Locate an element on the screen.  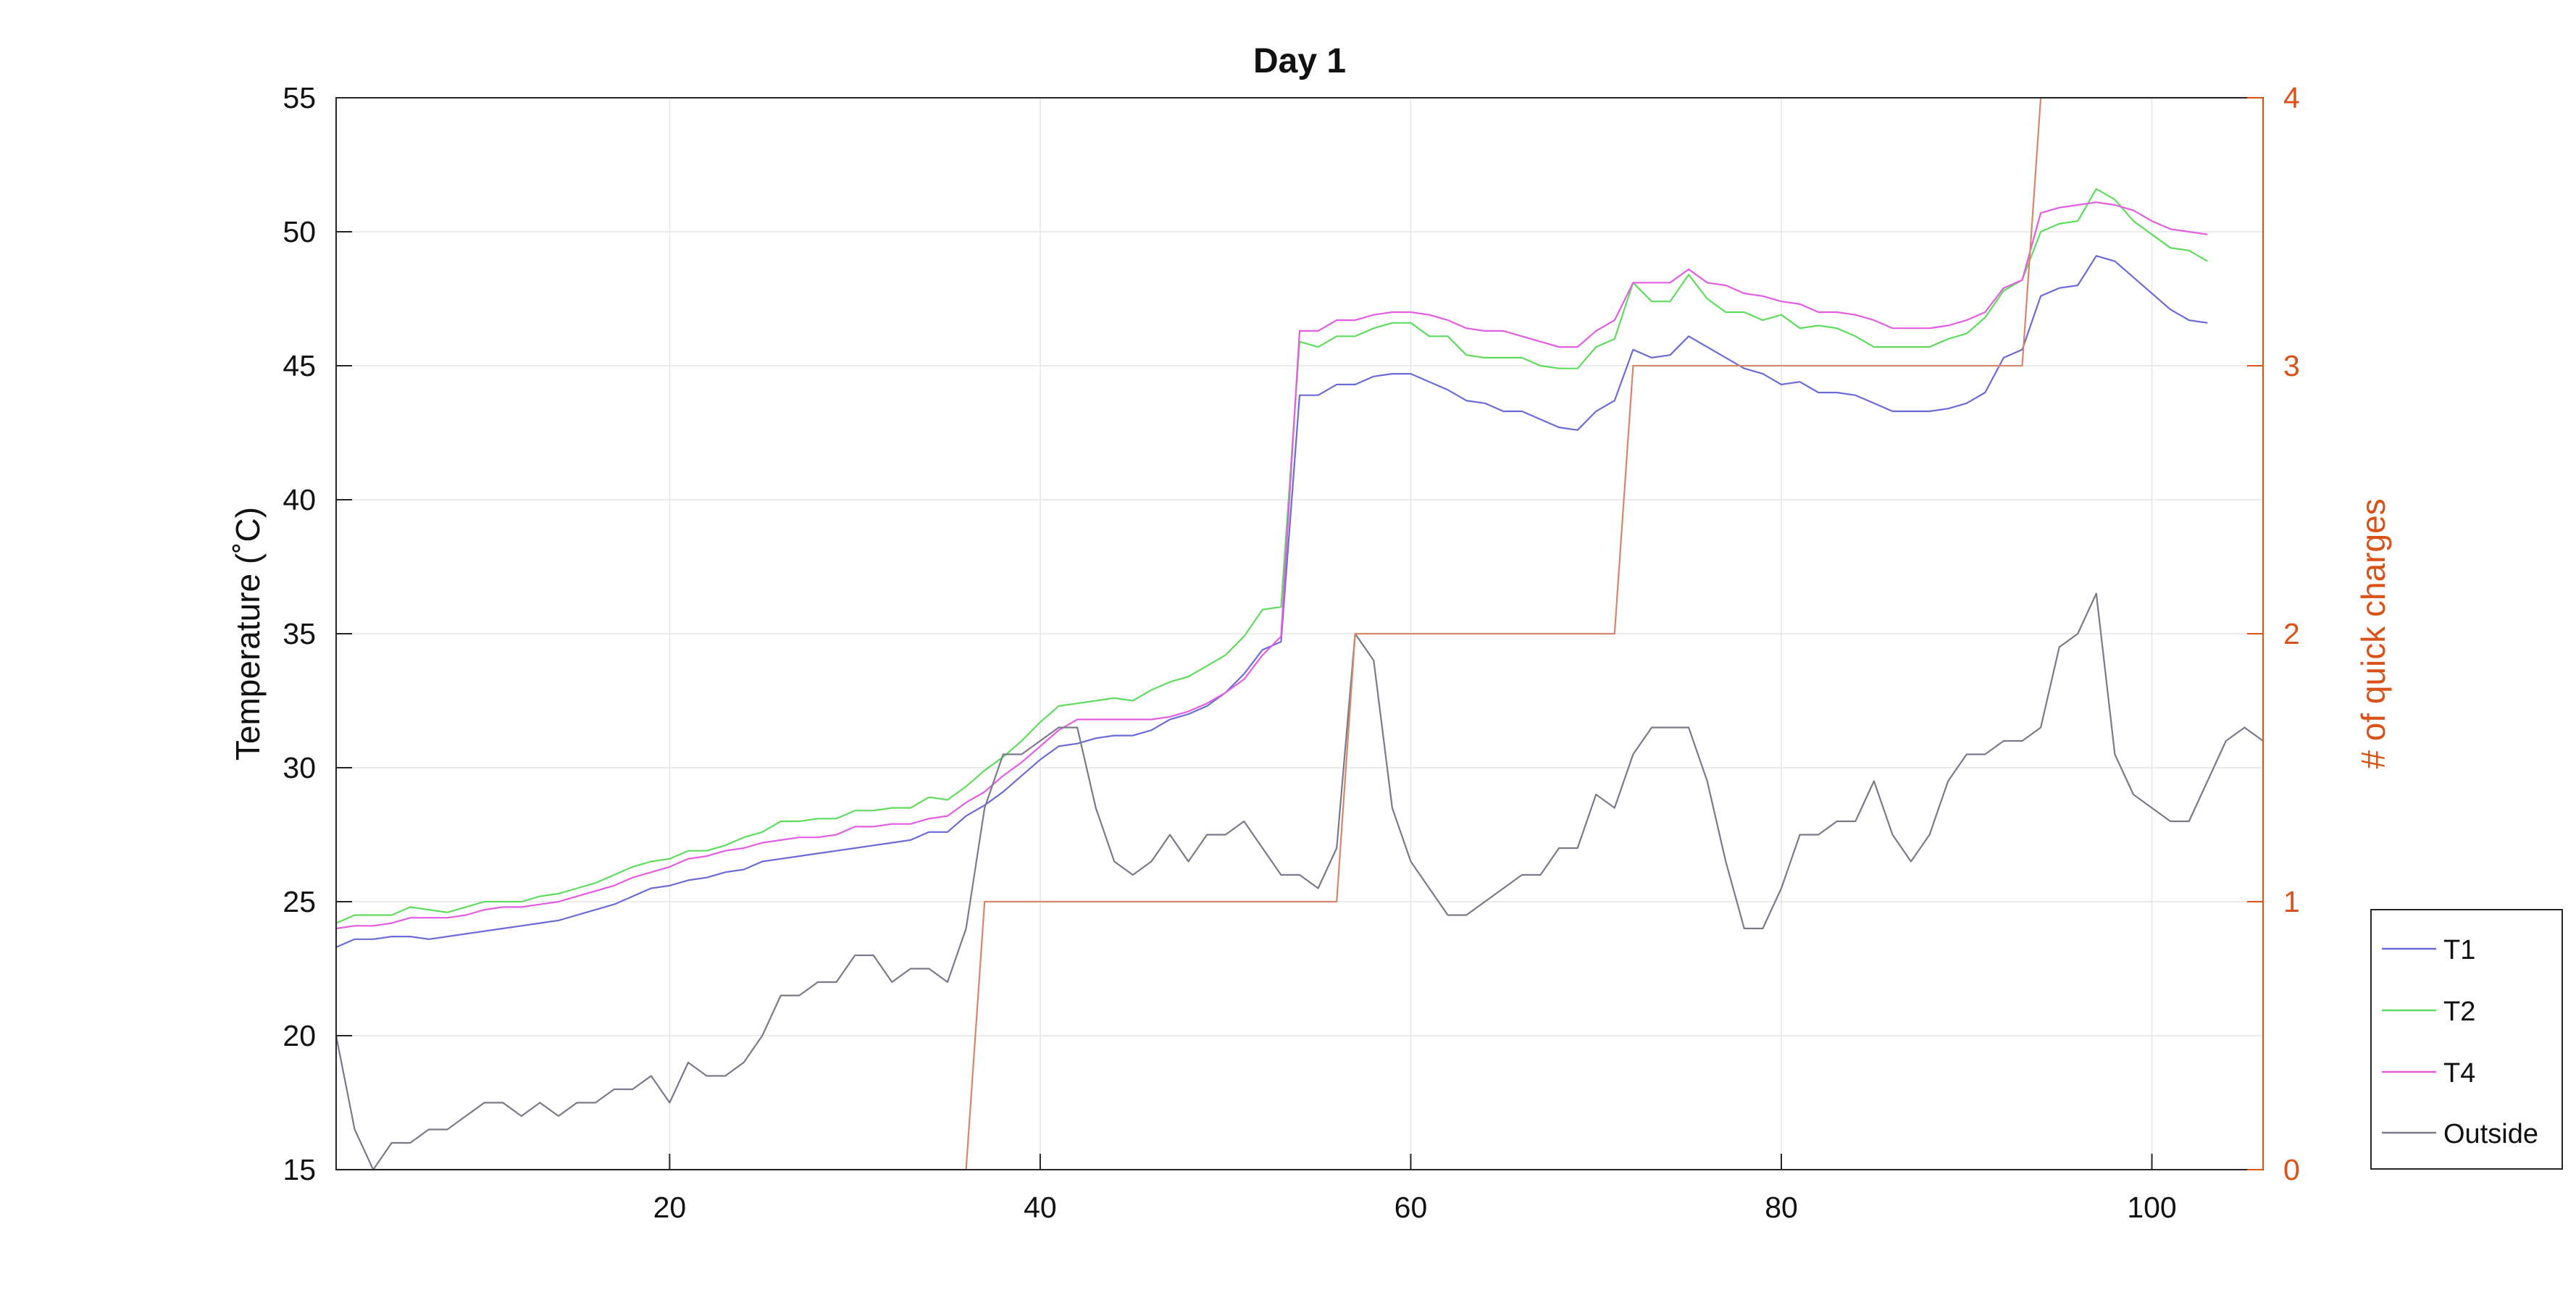
y-tick-label-left: 35 is located at coordinates (299, 633).